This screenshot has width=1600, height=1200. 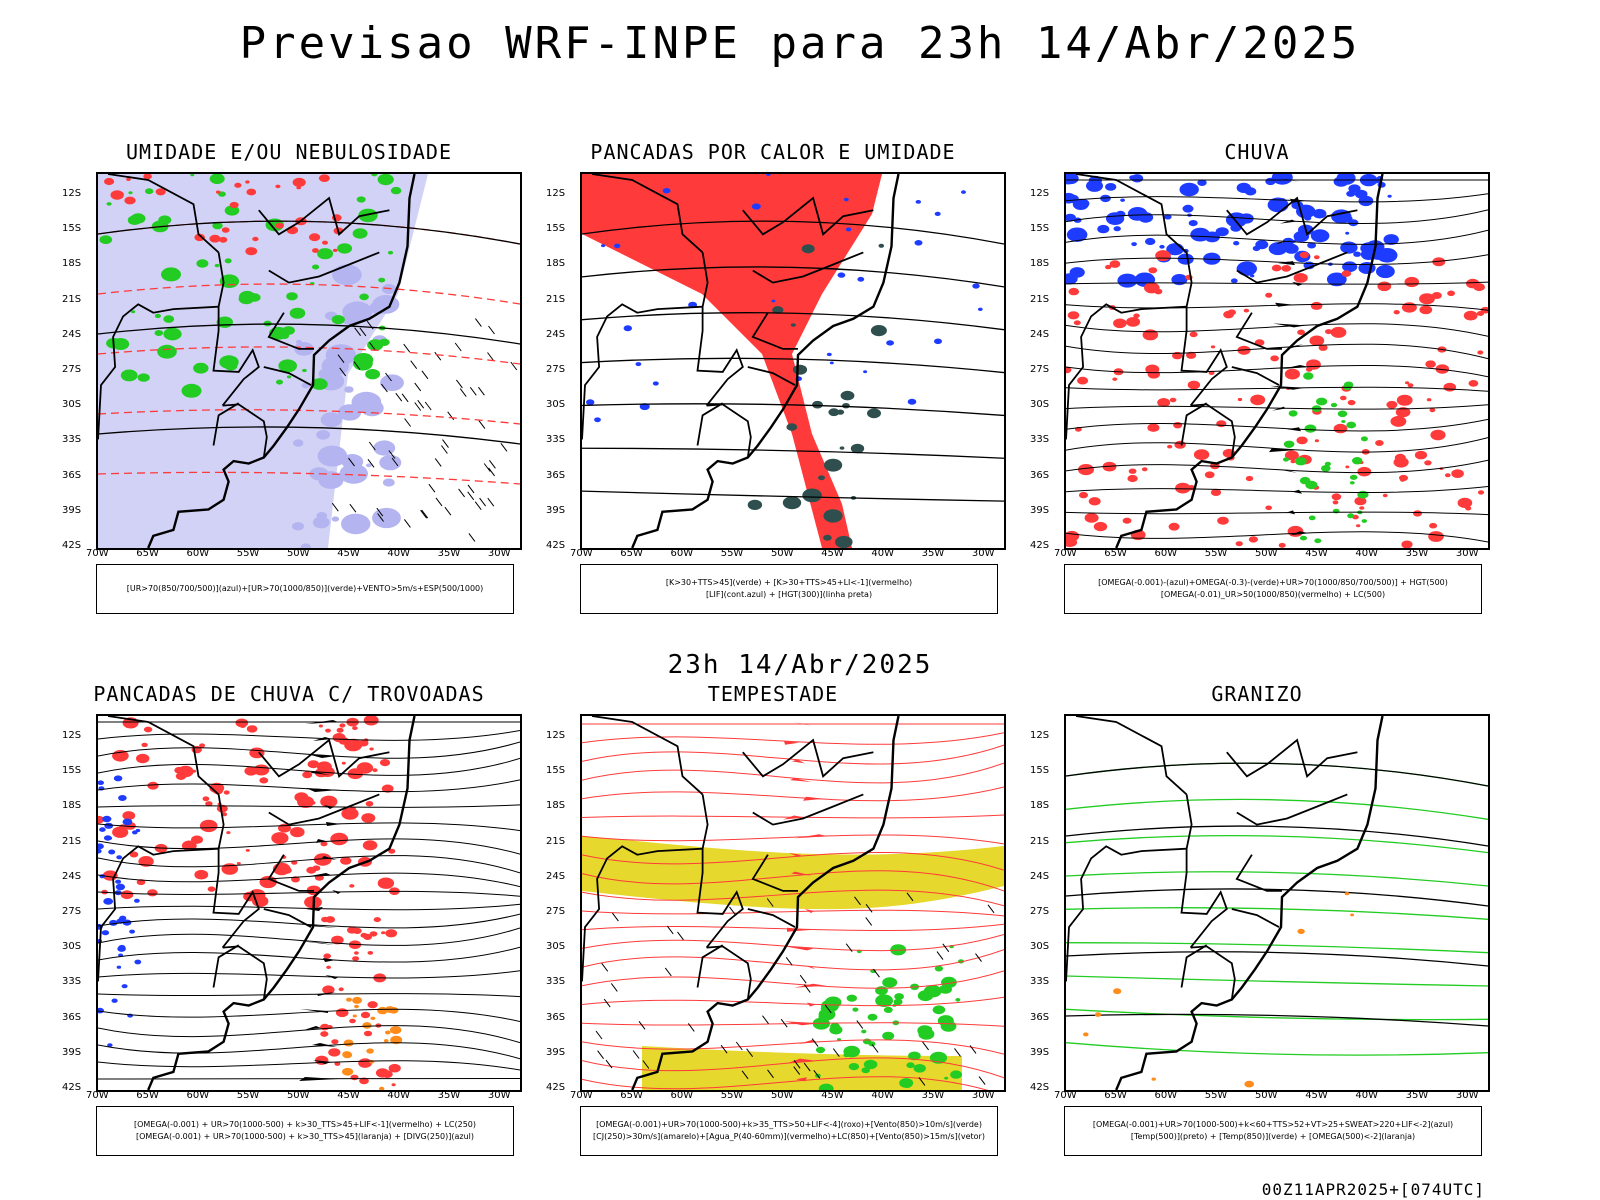 What do you see at coordinates (631, 1095) in the screenshot?
I see `lon-tick-label: 65W` at bounding box center [631, 1095].